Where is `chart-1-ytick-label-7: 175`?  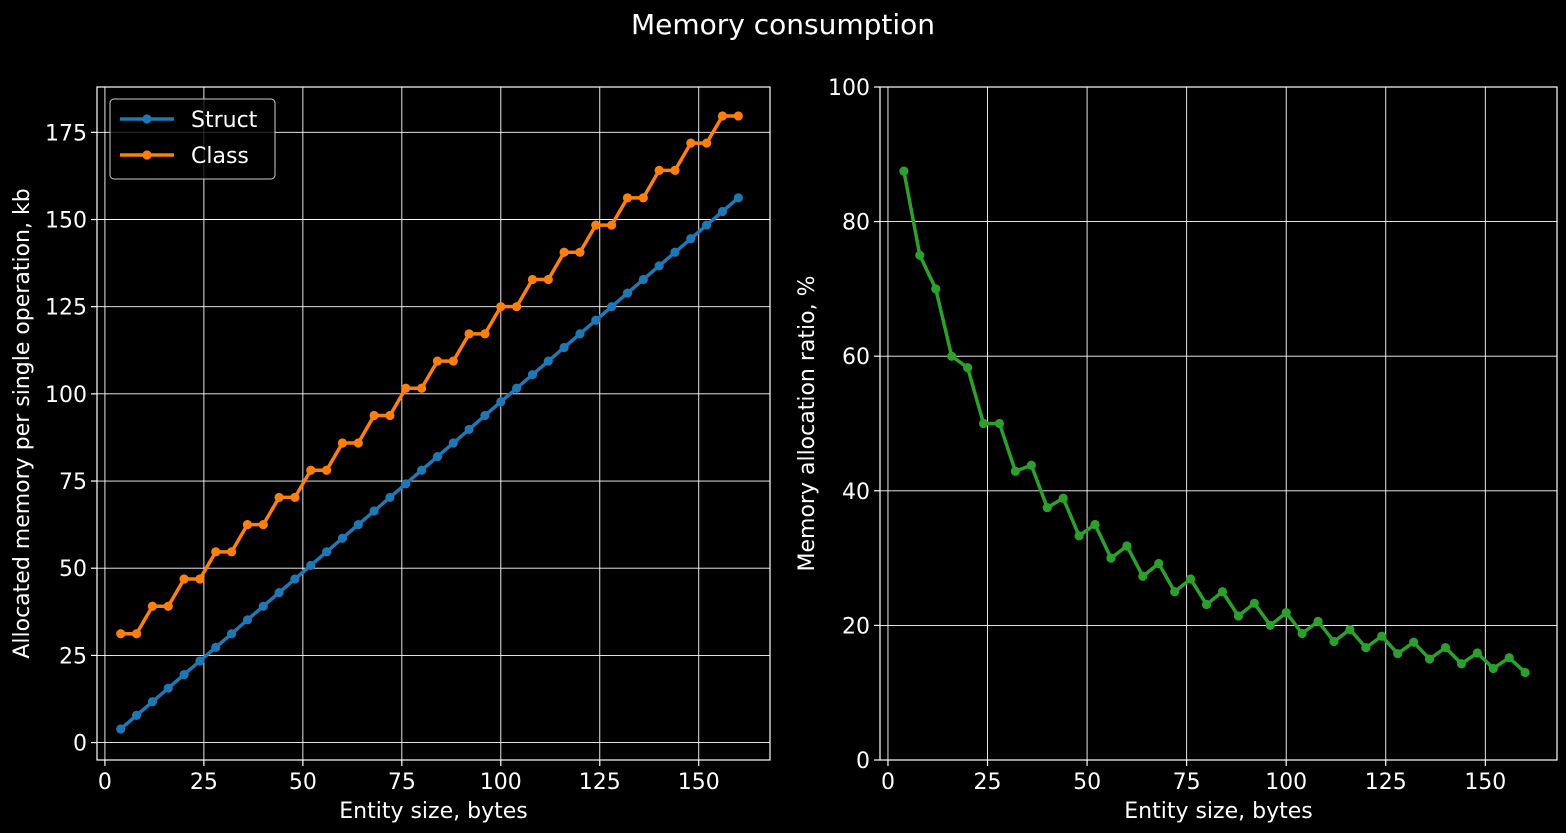 chart-1-ytick-label-7: 175 is located at coordinates (66, 133).